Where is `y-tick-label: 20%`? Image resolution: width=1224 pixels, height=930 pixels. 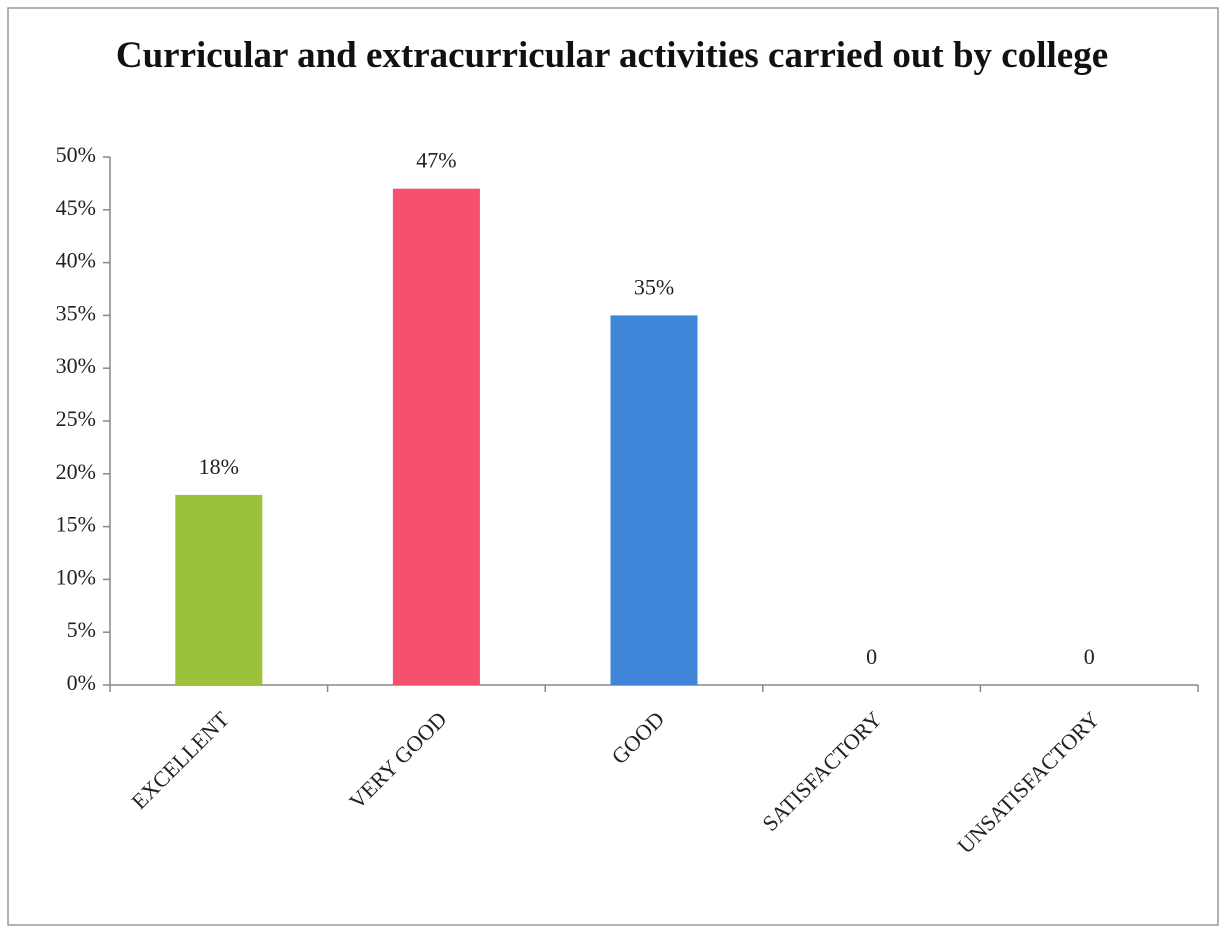 y-tick-label: 20% is located at coordinates (76, 471).